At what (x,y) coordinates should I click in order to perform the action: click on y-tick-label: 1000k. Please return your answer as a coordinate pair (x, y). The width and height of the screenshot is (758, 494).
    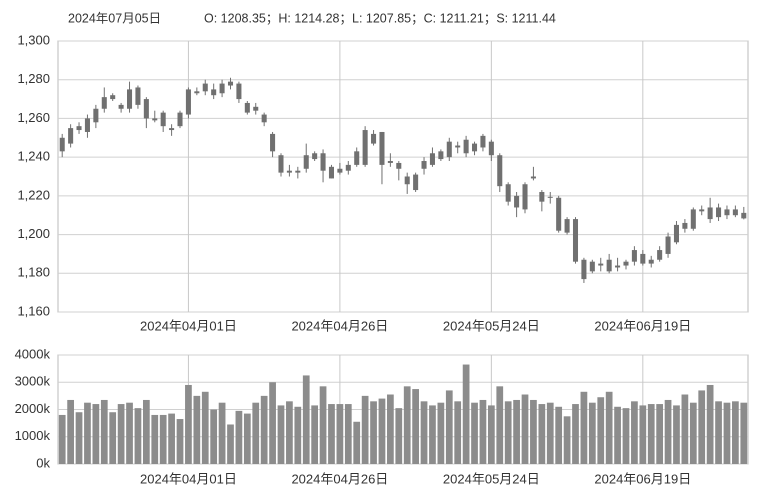
    Looking at the image, I should click on (33, 435).